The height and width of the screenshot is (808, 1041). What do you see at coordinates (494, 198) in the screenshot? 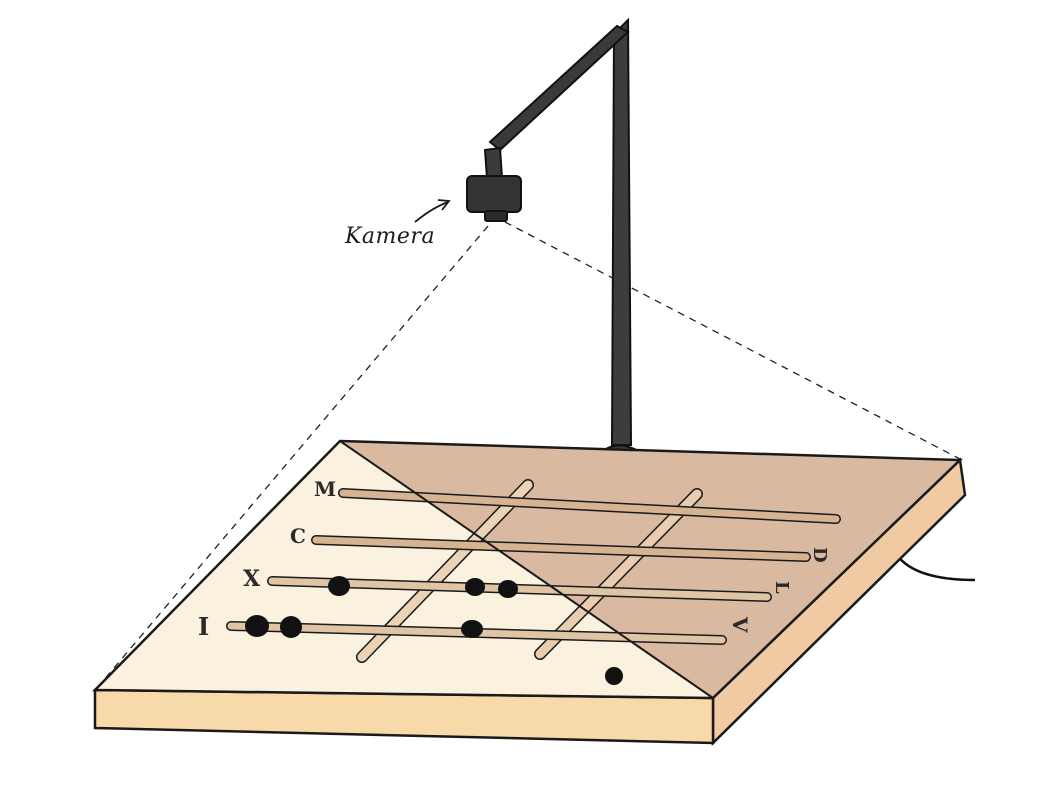
I see `camera-icon` at bounding box center [494, 198].